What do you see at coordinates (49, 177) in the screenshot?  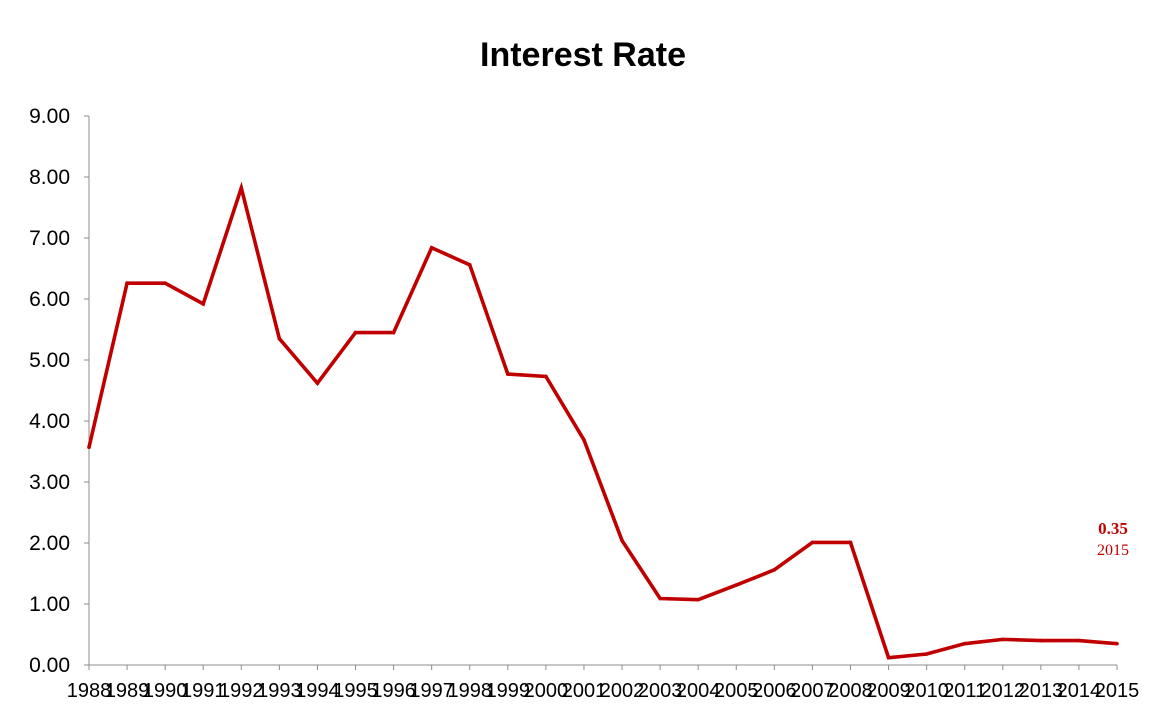 I see `y-tick-label: 8.00` at bounding box center [49, 177].